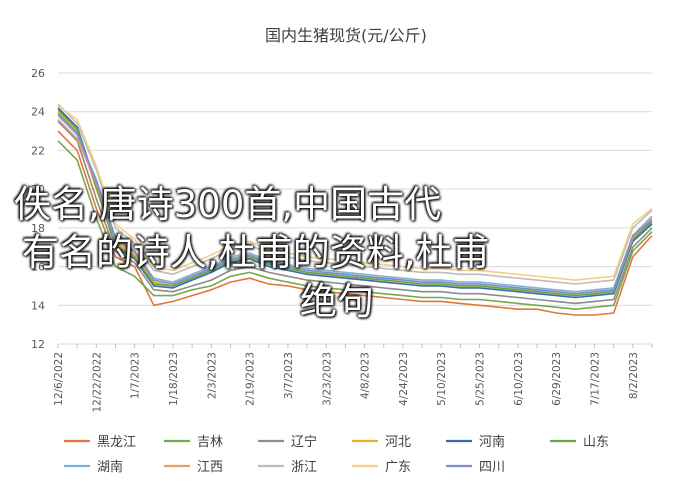  What do you see at coordinates (304, 467) in the screenshot?
I see `legend-label: 浙江` at bounding box center [304, 467].